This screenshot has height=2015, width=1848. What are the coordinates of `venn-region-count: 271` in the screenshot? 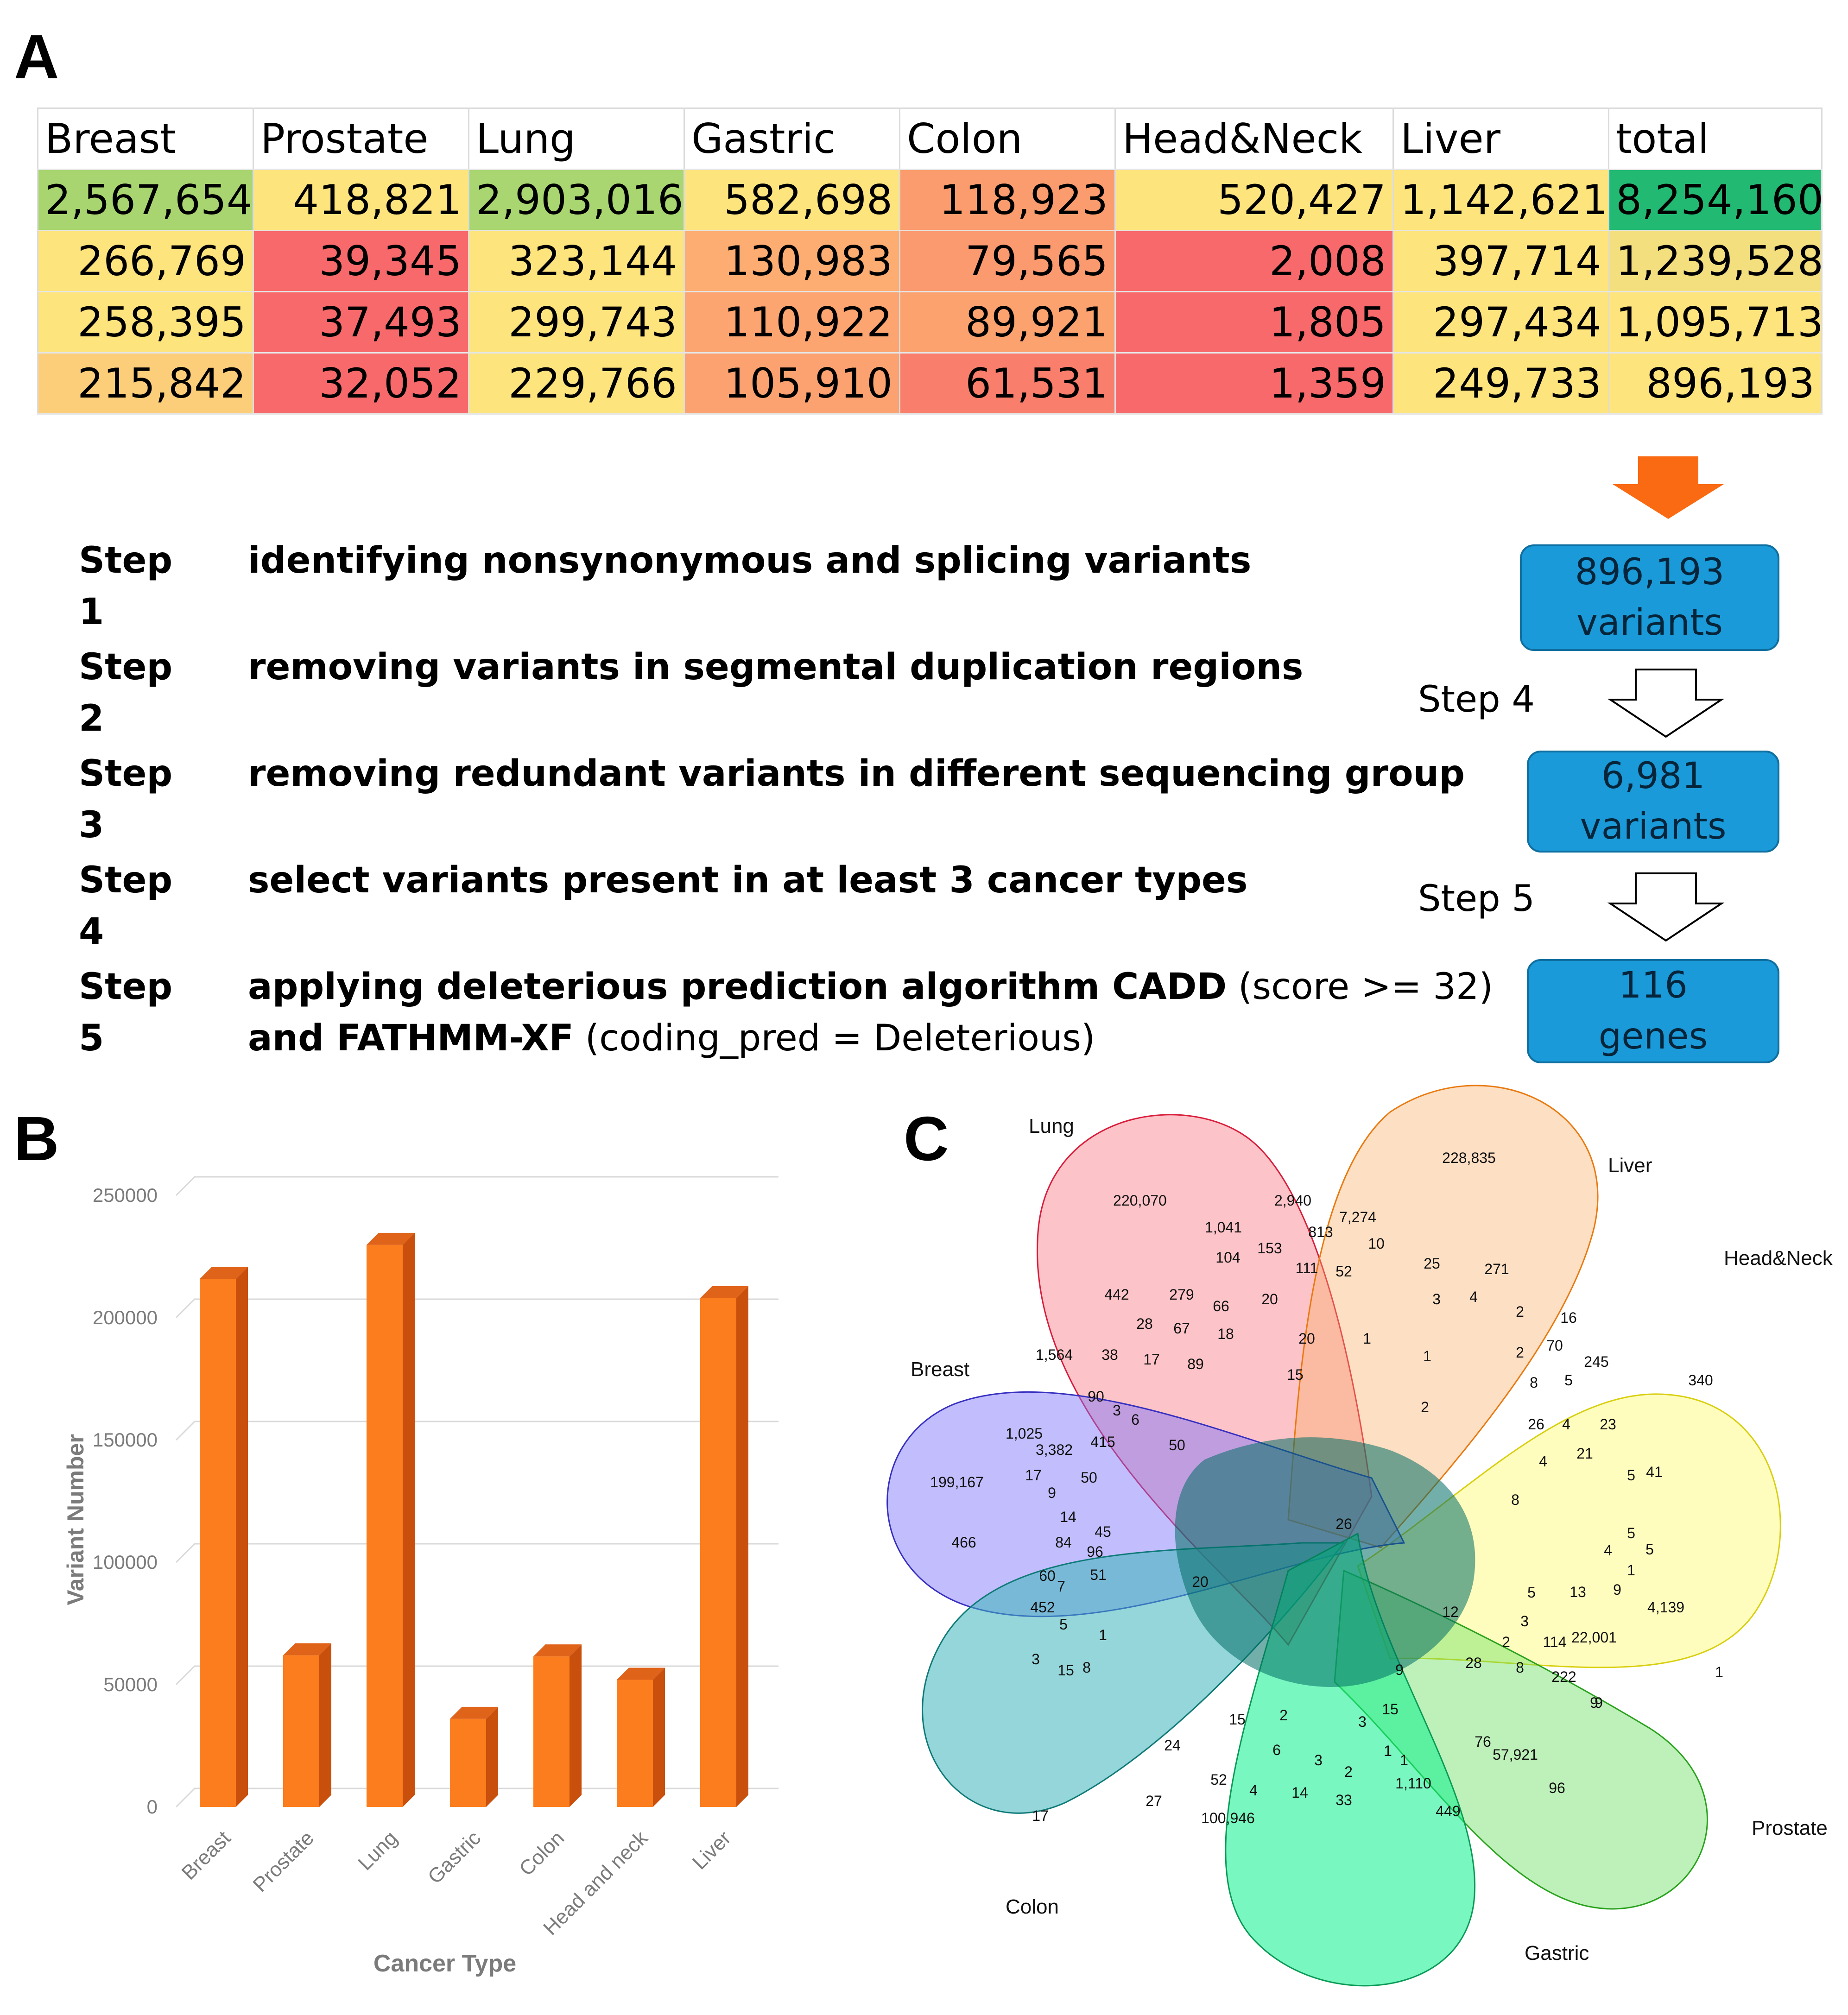 It's located at (1496, 1269).